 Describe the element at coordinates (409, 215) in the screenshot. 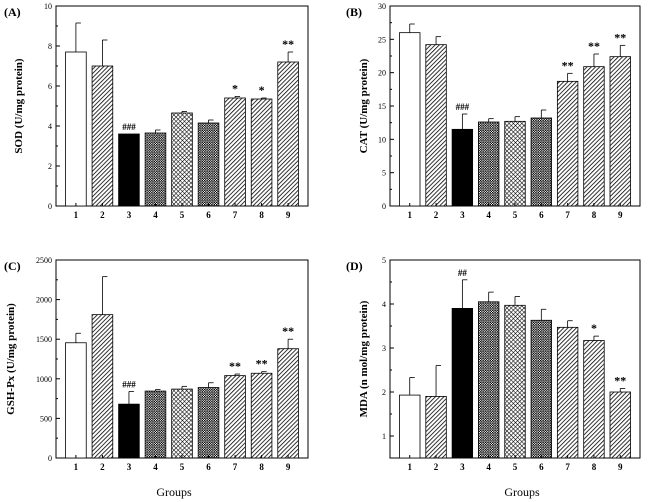

I see `x-tick-label-b: 1` at that location.